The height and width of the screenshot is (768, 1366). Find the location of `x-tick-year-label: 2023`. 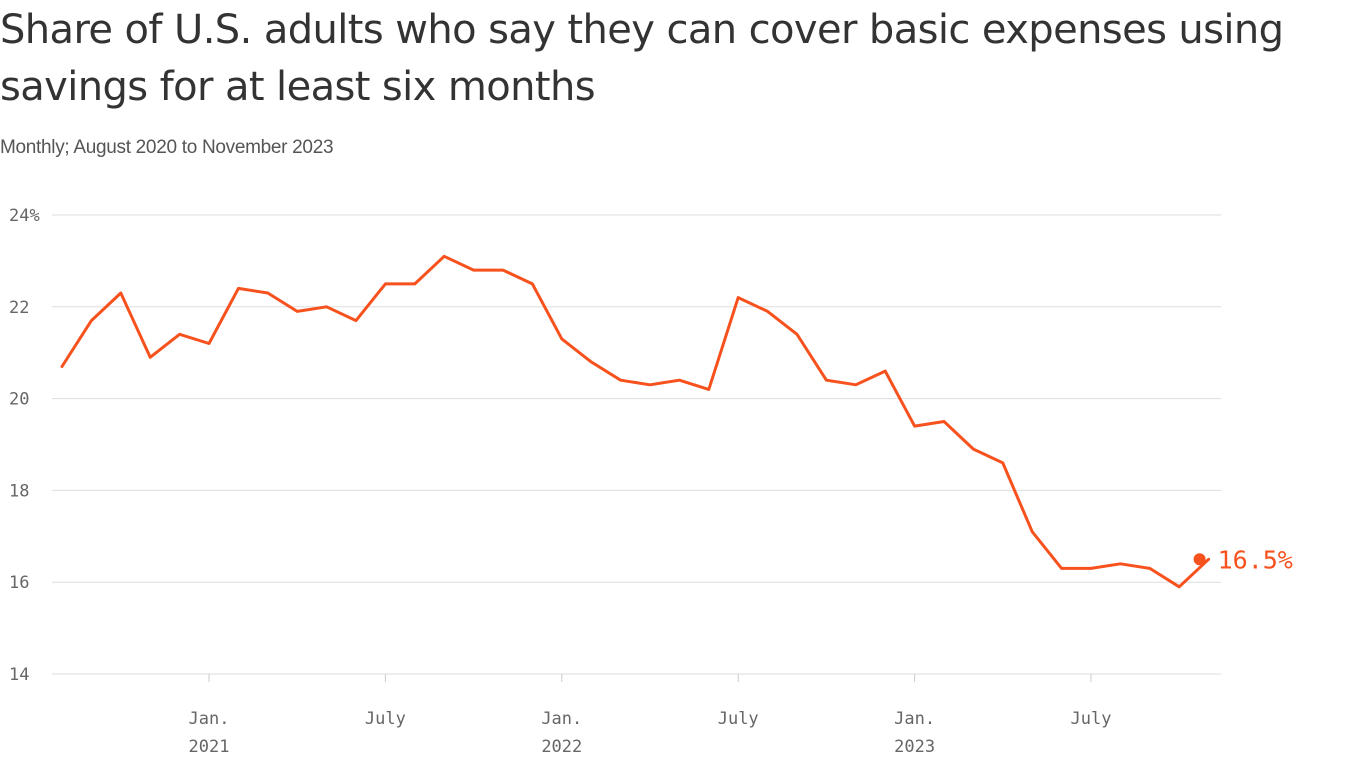

x-tick-year-label: 2023 is located at coordinates (914, 747).